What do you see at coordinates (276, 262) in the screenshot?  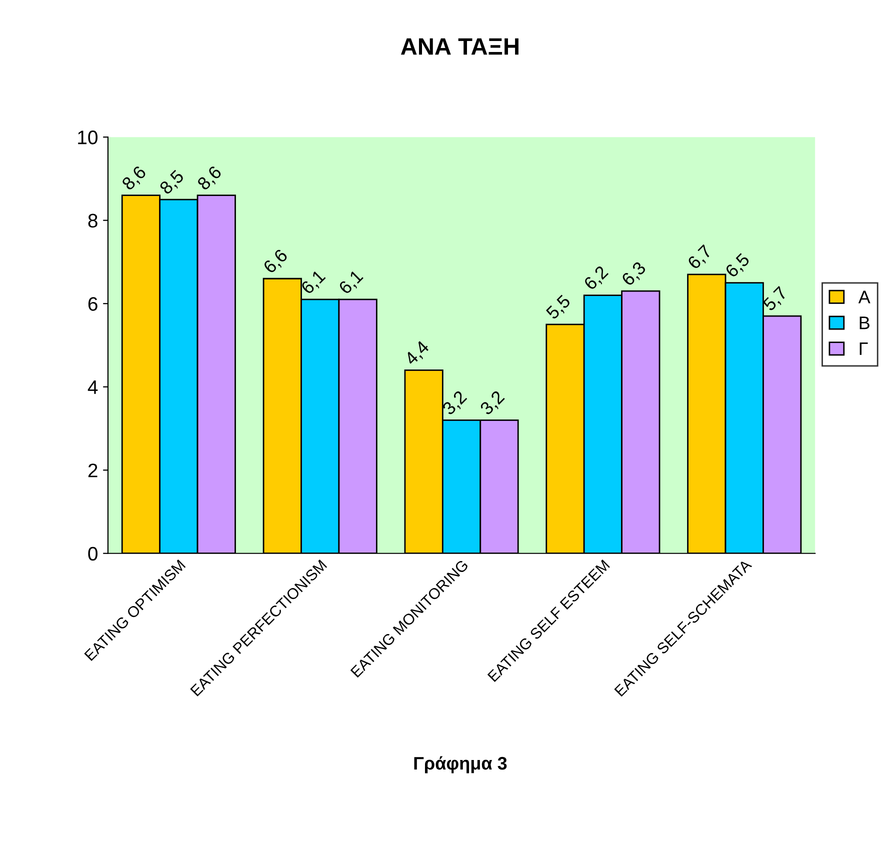 I see `data-label: 6,6` at bounding box center [276, 262].